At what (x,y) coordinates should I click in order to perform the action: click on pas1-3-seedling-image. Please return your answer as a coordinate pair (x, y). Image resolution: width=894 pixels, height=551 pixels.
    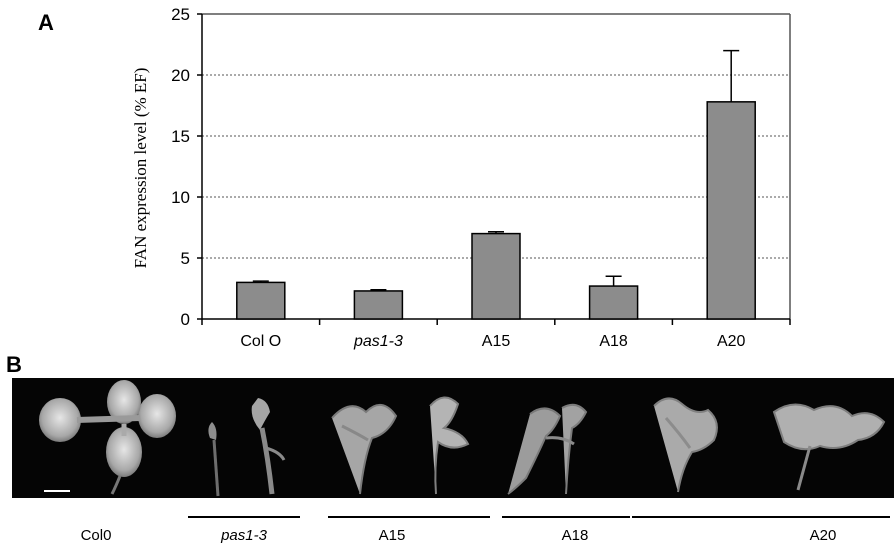
    Looking at the image, I should click on (247, 447).